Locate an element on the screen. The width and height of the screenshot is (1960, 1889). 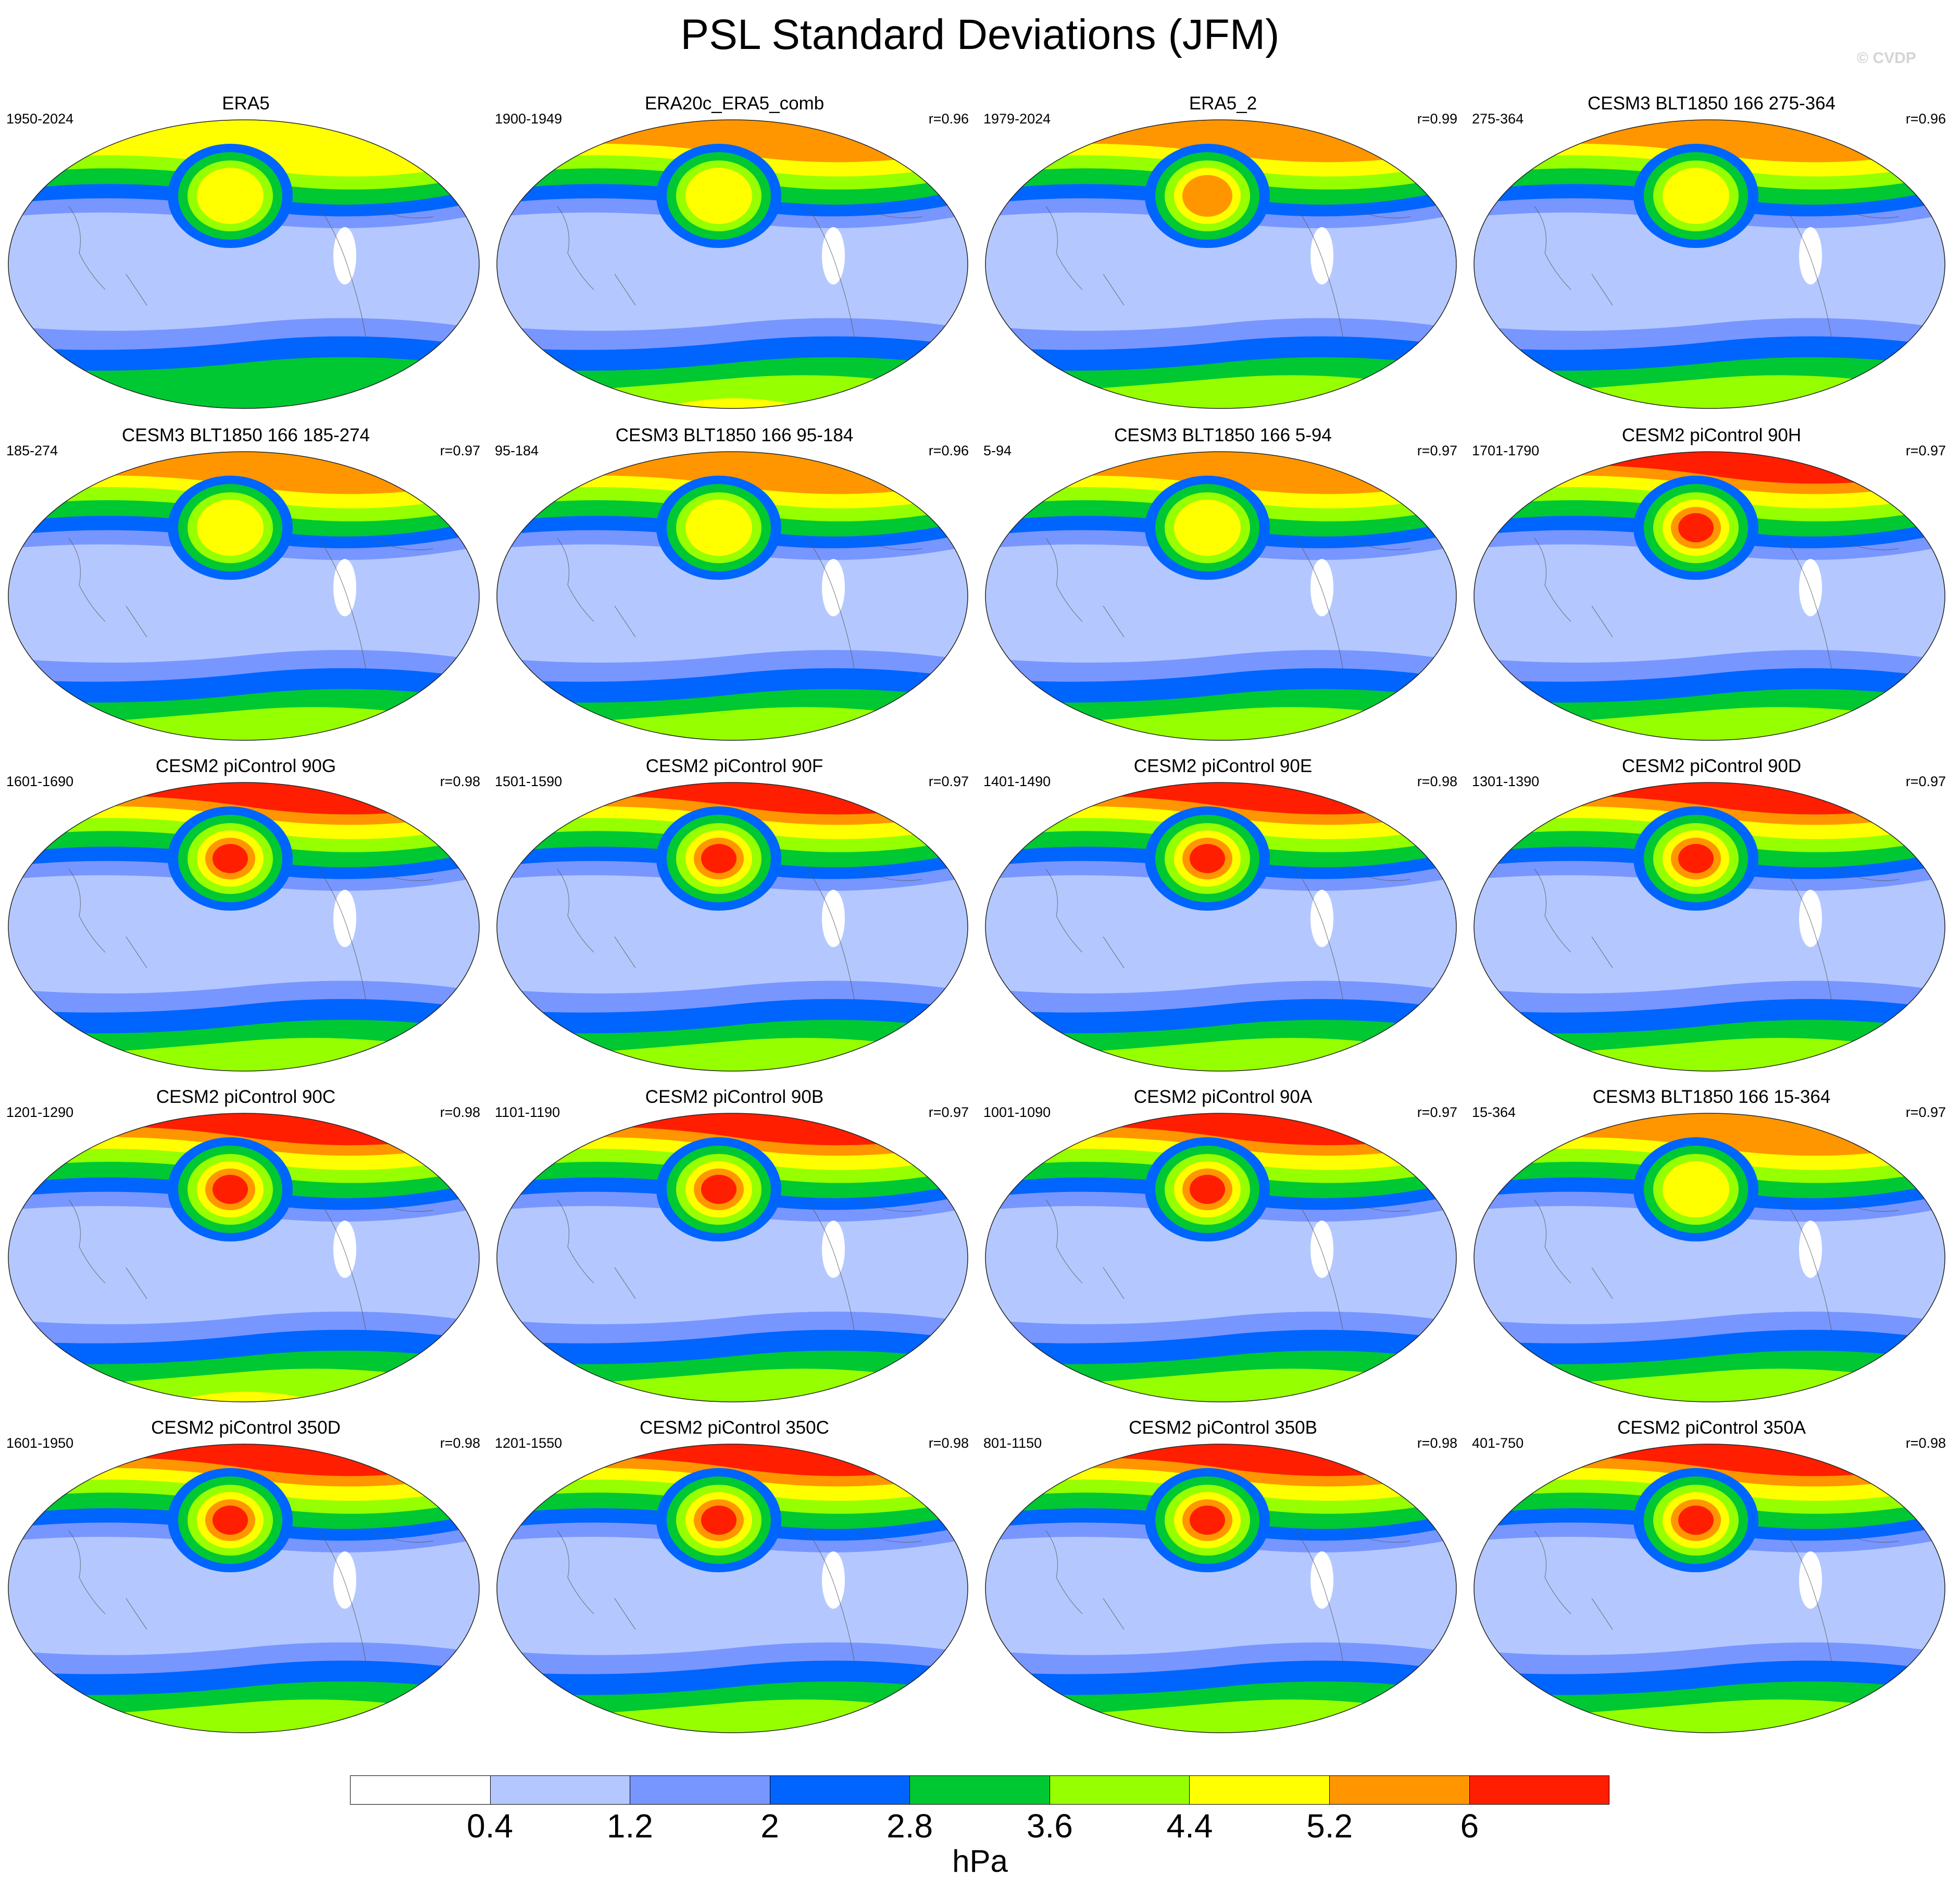
panel-years: 1401-1490 is located at coordinates (1017, 782).